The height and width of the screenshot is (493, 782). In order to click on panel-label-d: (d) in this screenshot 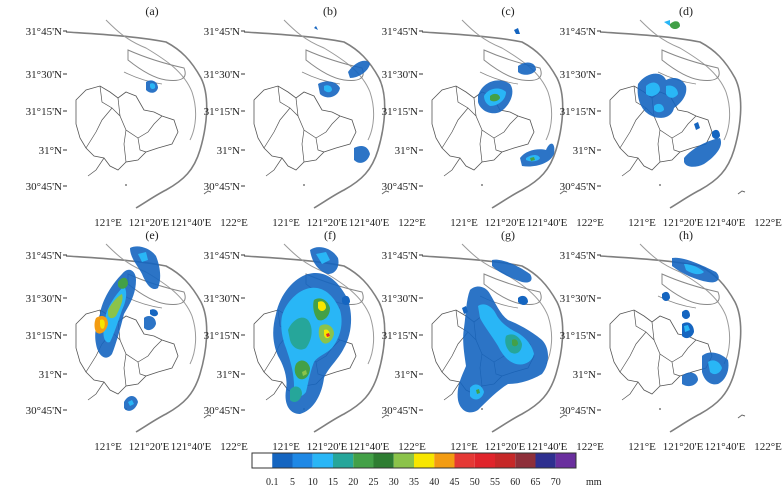, I will do `click(686, 11)`.